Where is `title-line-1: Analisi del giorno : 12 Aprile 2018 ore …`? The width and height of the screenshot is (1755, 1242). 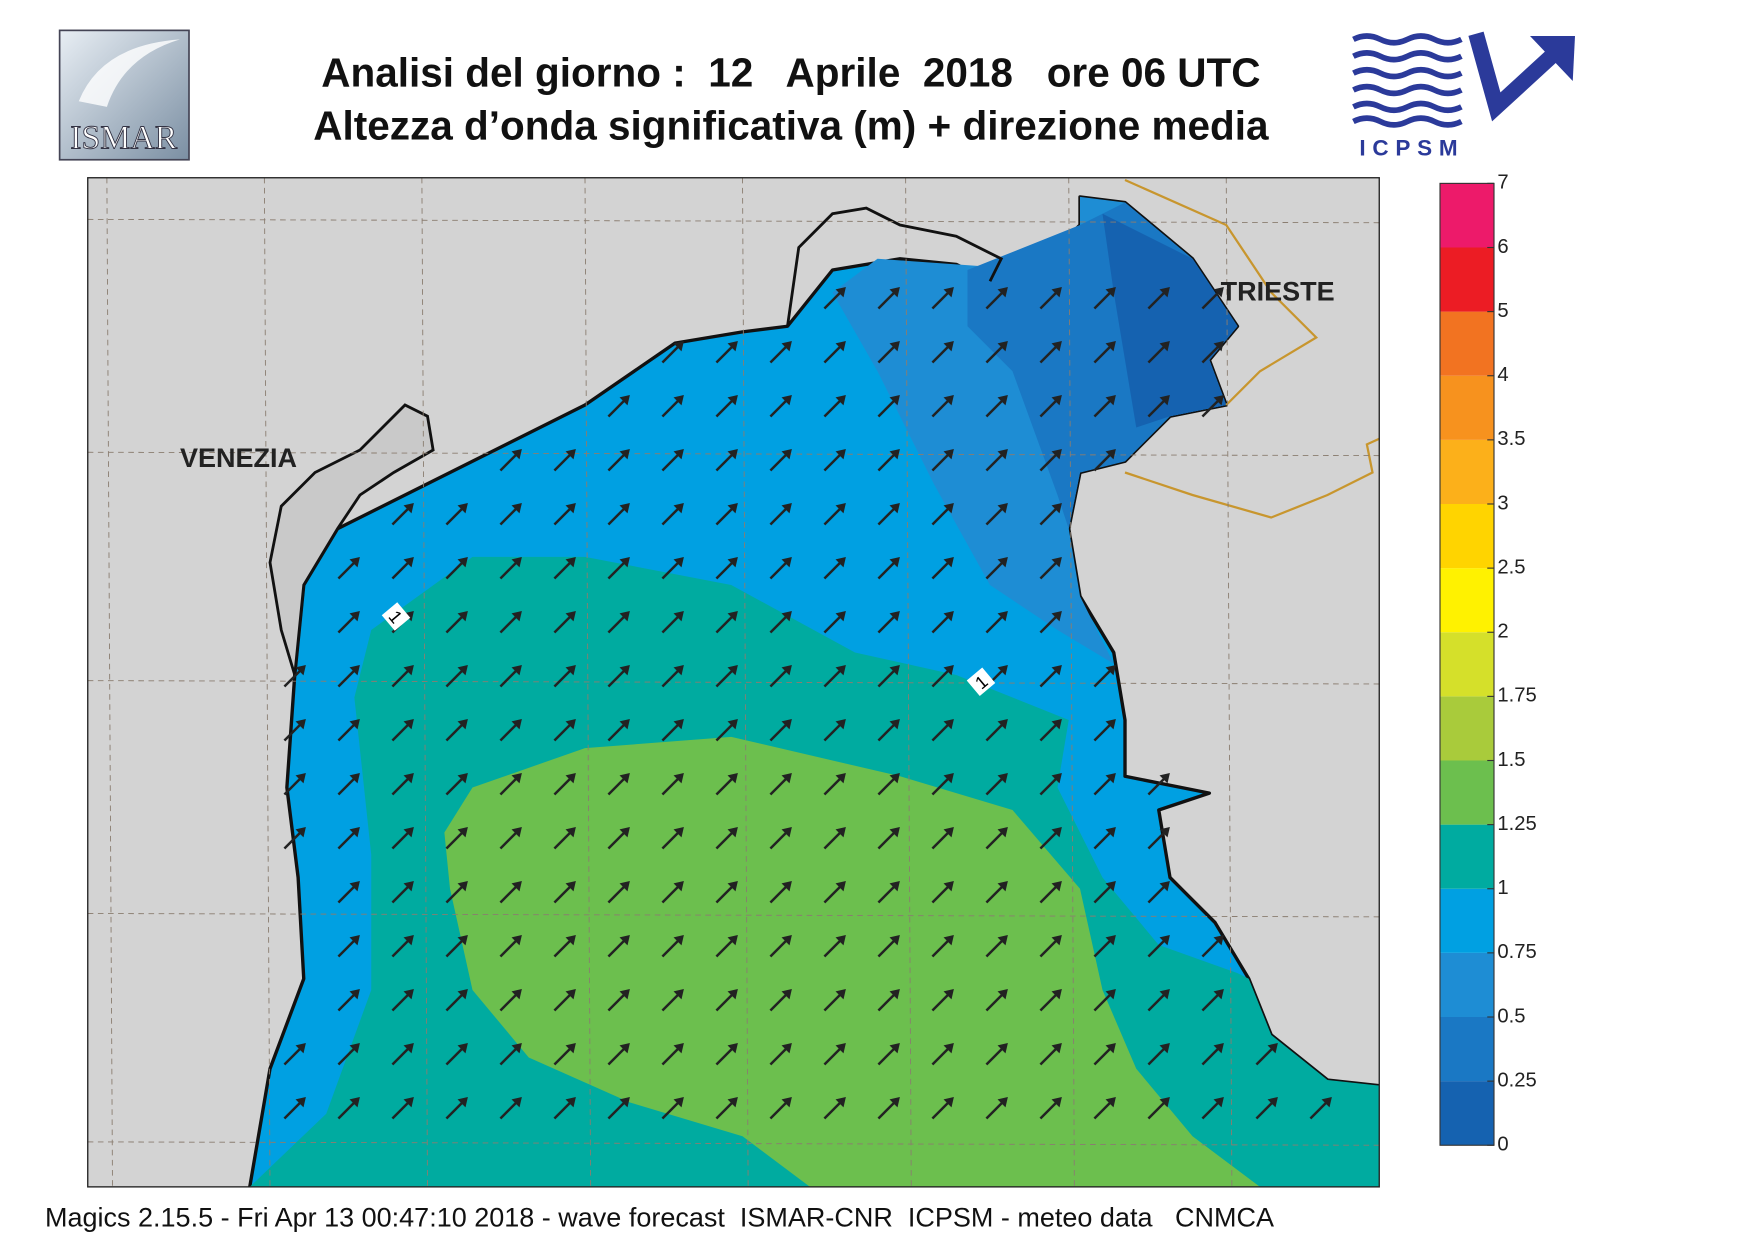
title-line-1: Analisi del giorno : 12 Aprile 2018 ore … is located at coordinates (790, 73).